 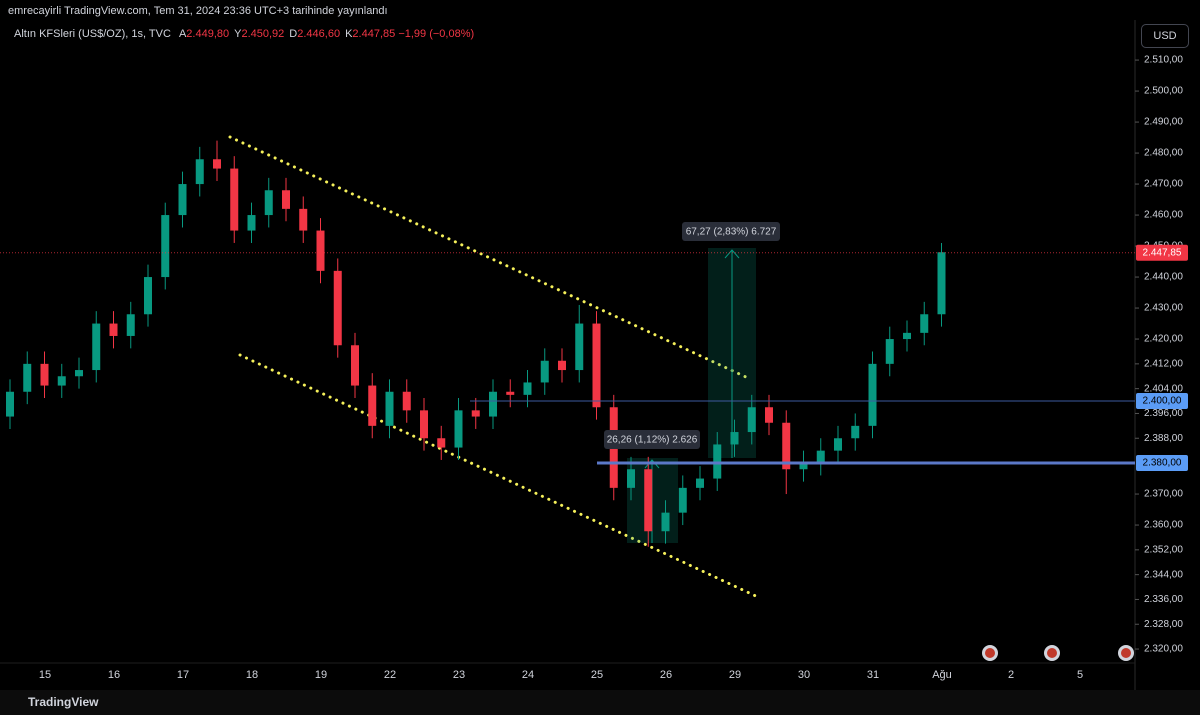 What do you see at coordinates (1163, 549) in the screenshot?
I see `y-tick-label: 2.352,00` at bounding box center [1163, 549].